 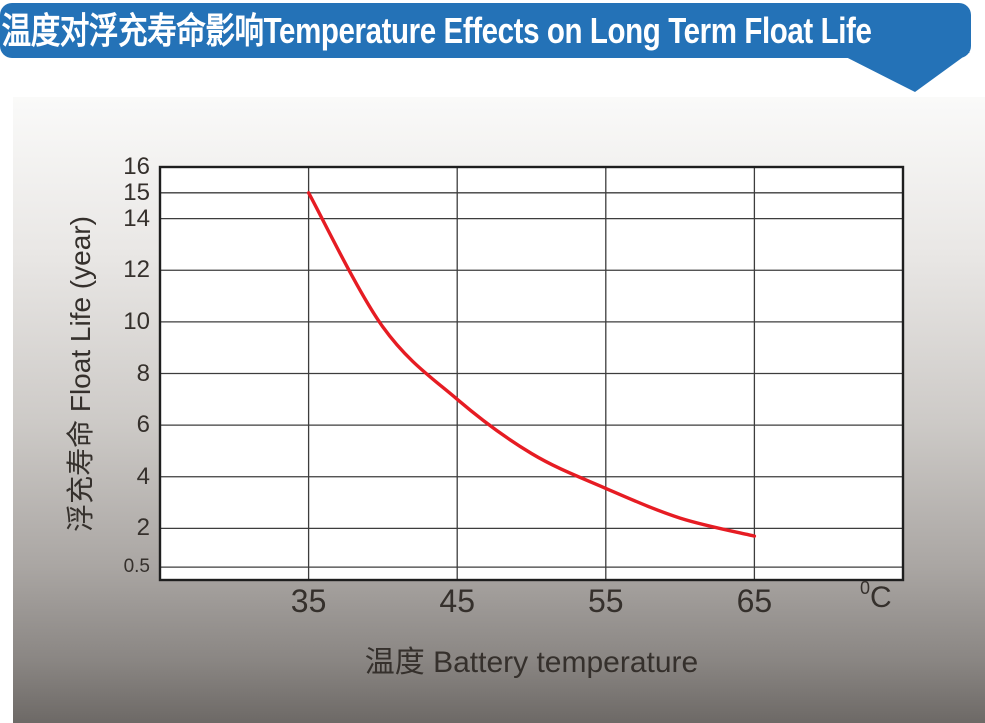 What do you see at coordinates (143, 476) in the screenshot?
I see `y-tick-label: 4` at bounding box center [143, 476].